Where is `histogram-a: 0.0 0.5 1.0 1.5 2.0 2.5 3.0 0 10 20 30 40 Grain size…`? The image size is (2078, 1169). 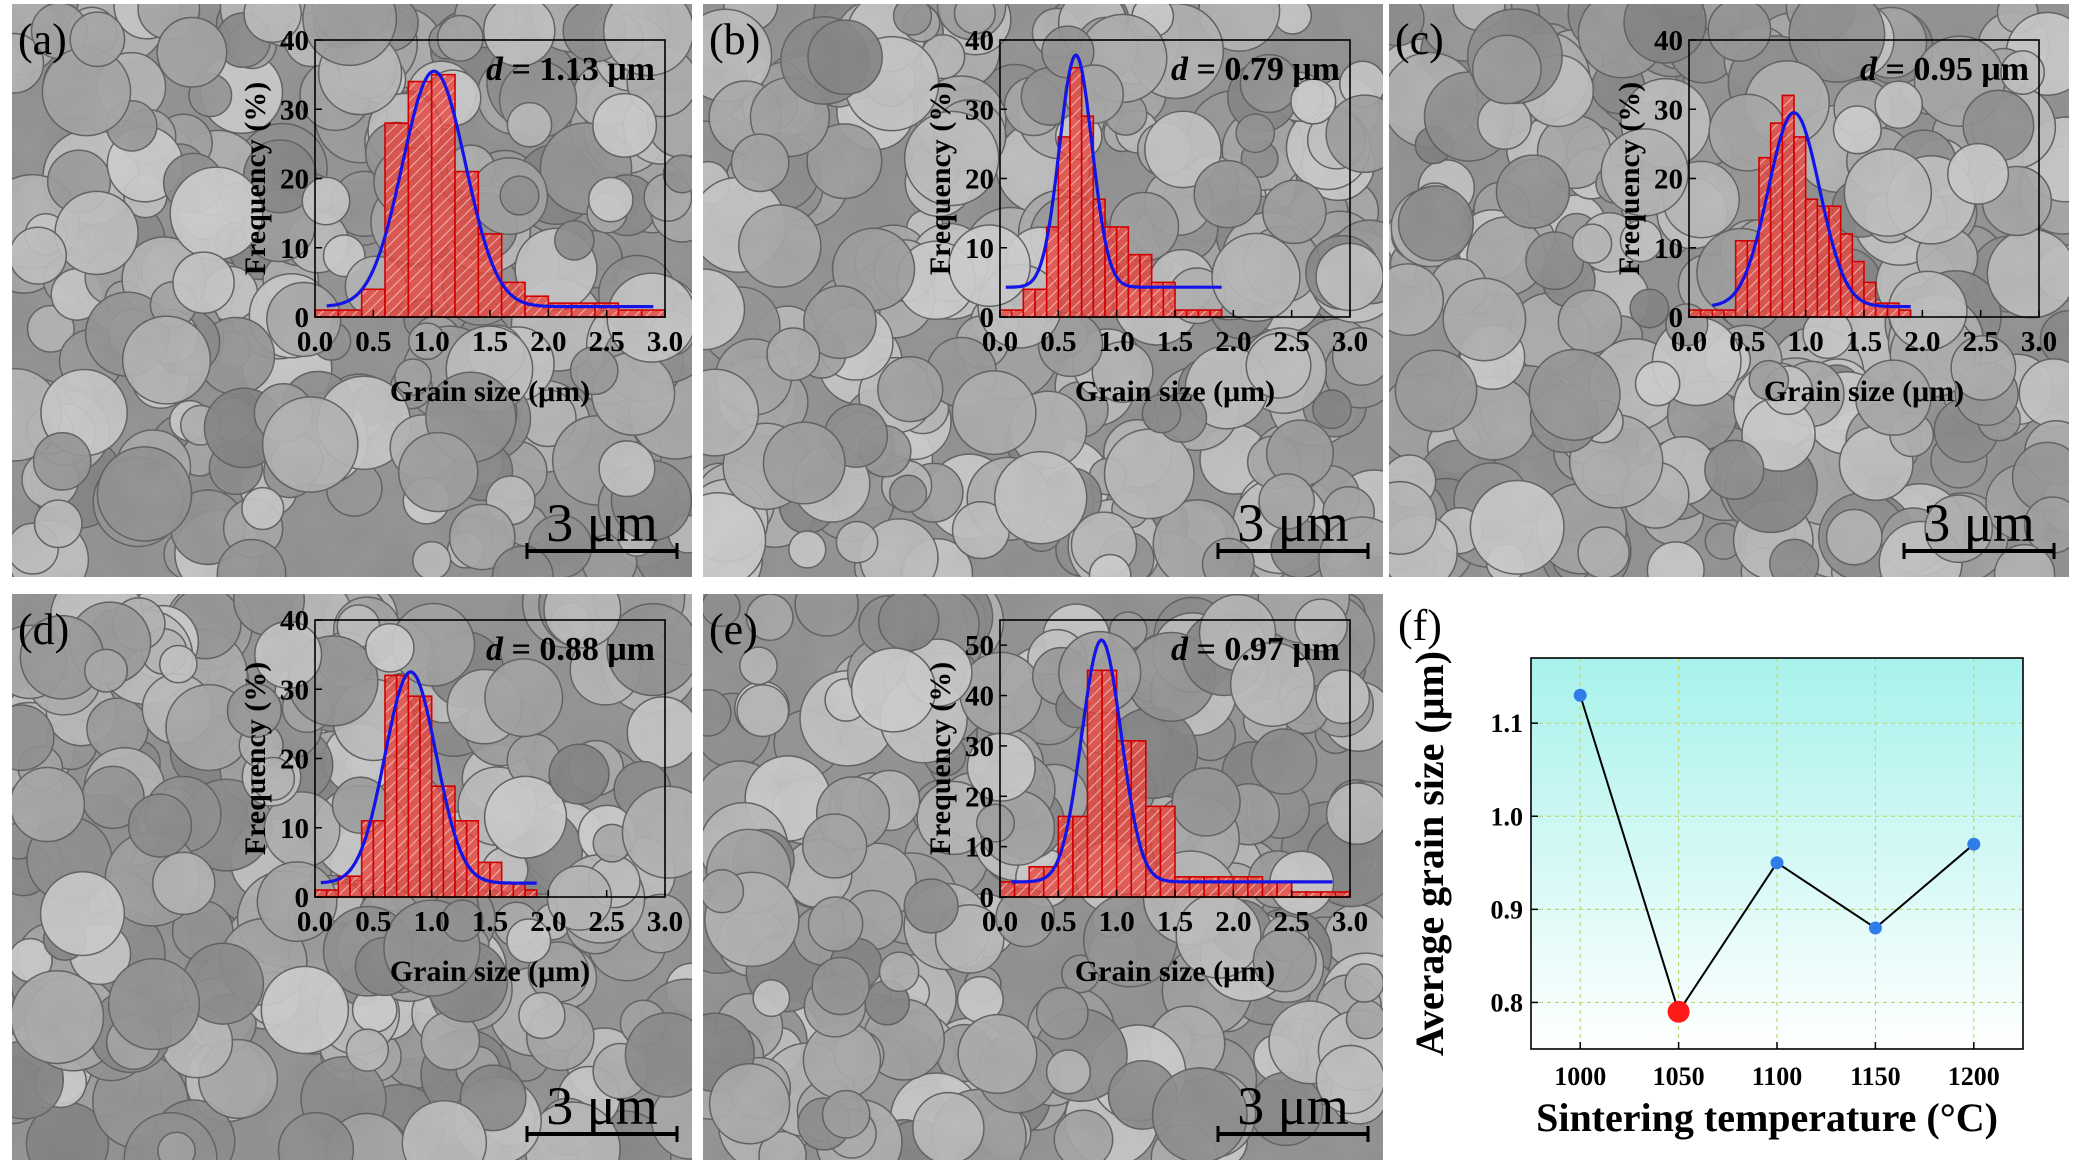
histogram-a: 0.0 0.5 1.0 1.5 2.0 2.5 3.0 0 10 20 30 40 Grain size… is located at coordinates (461, 216).